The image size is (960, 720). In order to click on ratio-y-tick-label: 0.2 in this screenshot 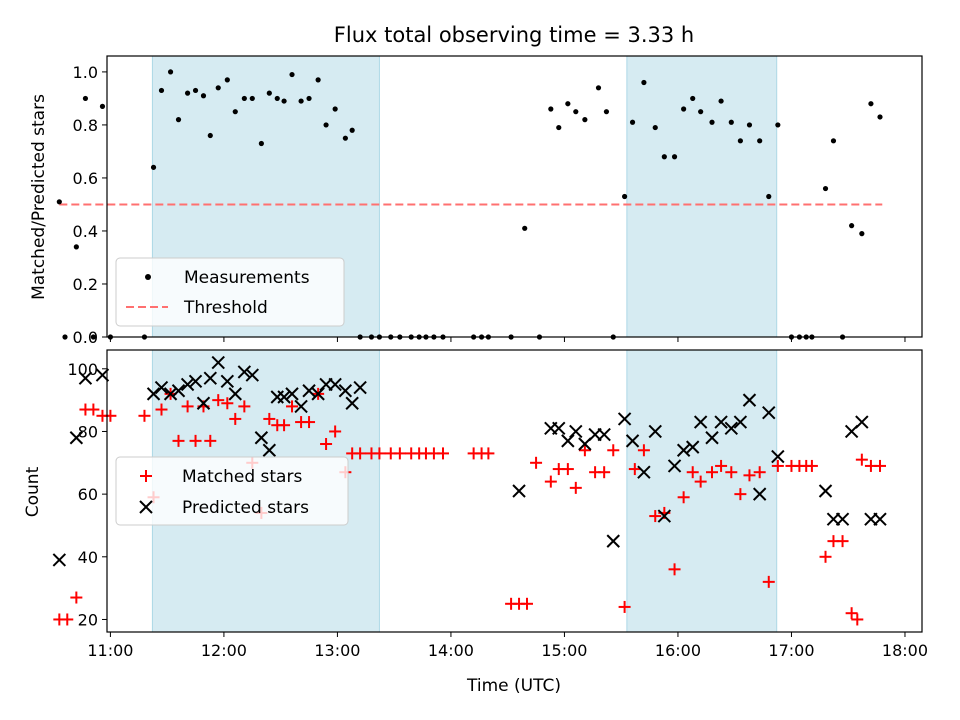, I will do `click(85, 284)`.